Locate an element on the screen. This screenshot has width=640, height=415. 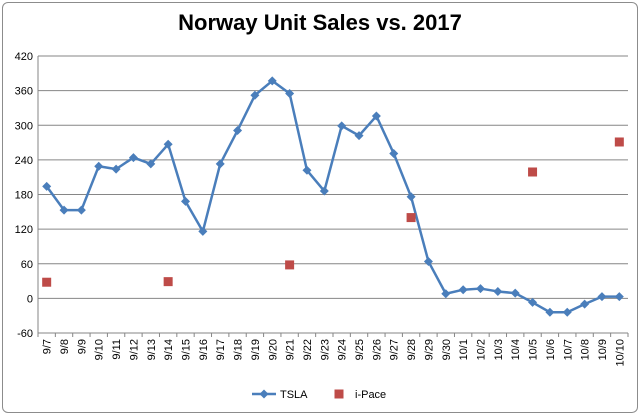
x-tick-label: 9/15 is located at coordinates (187, 349).